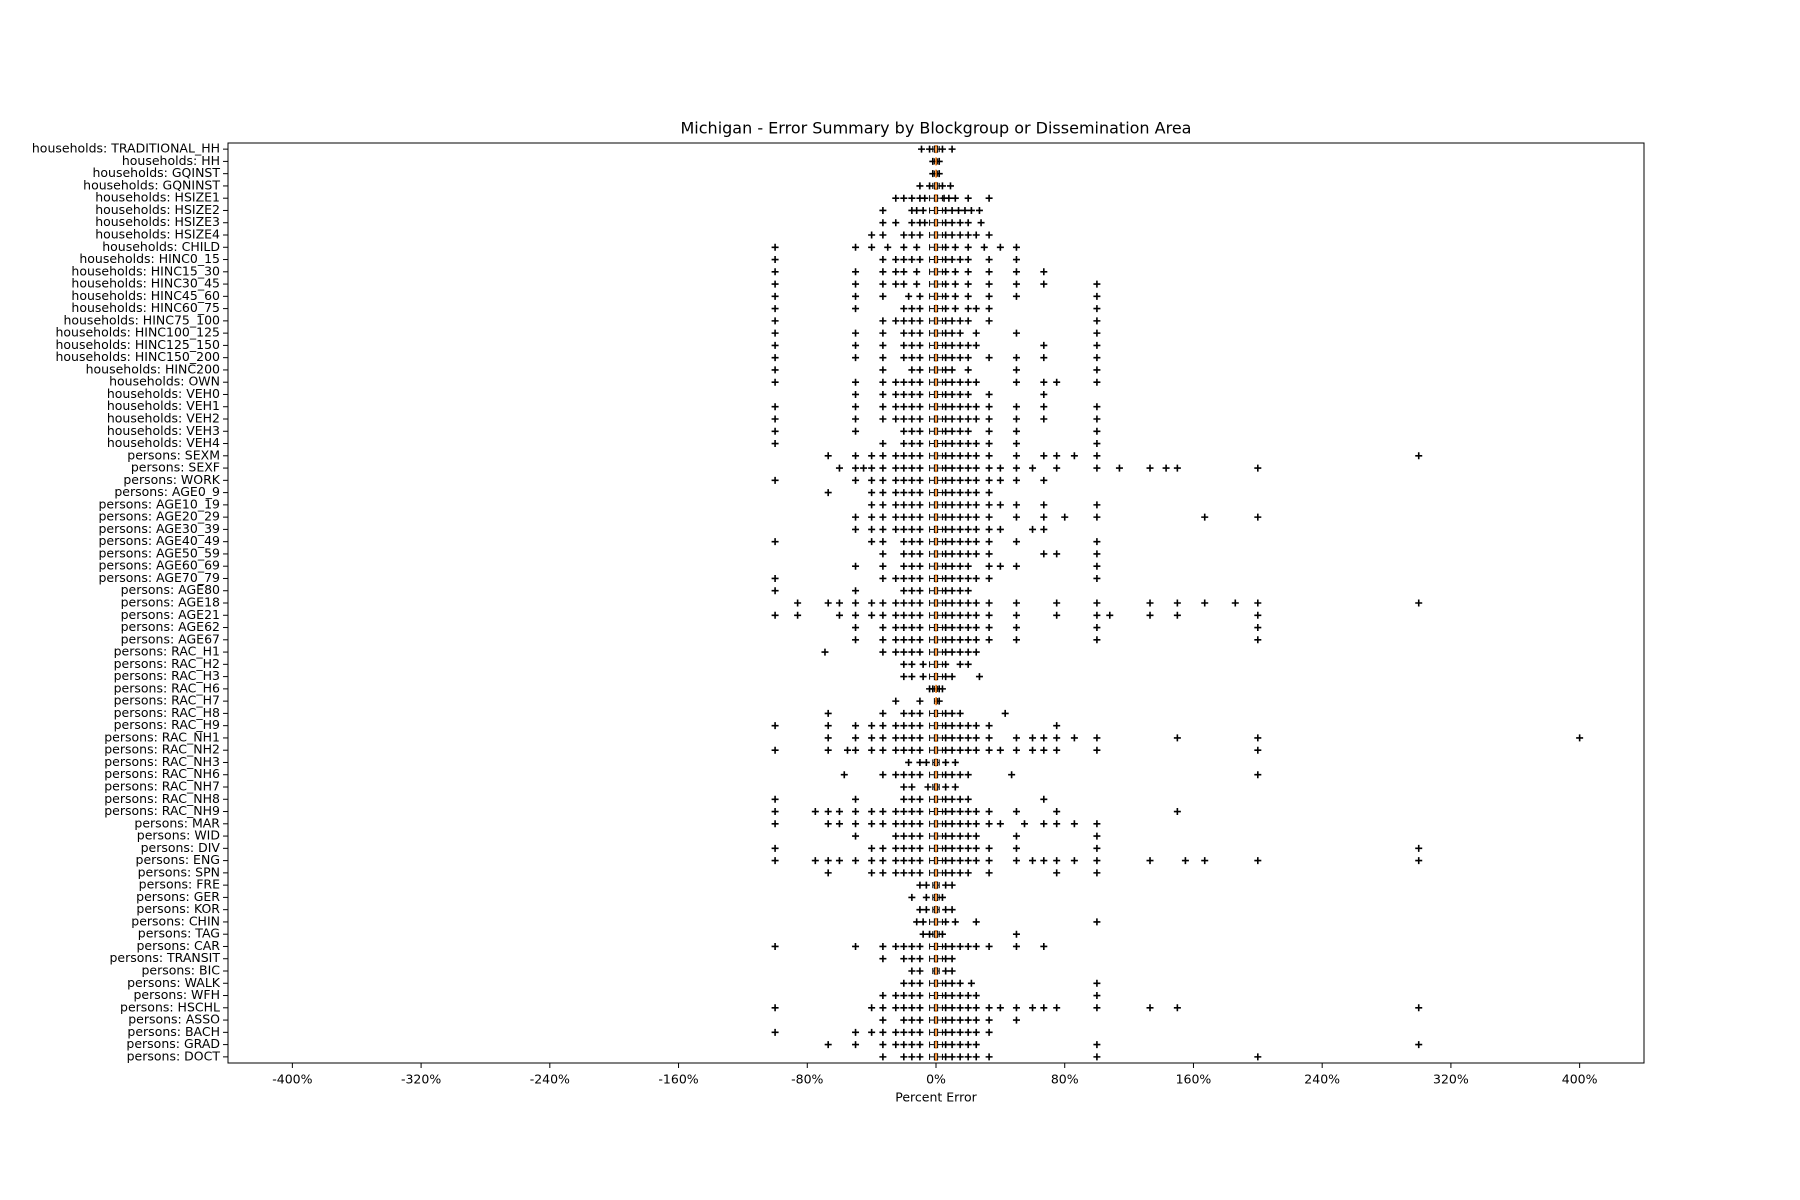 Image resolution: width=1800 pixels, height=1200 pixels. What do you see at coordinates (1065, 1079) in the screenshot?
I see `x-tick-label: 80%` at bounding box center [1065, 1079].